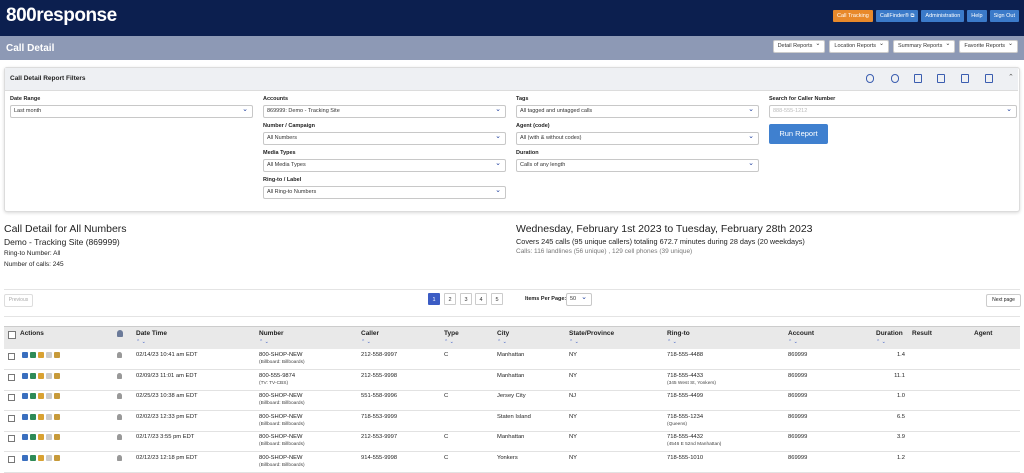 This screenshot has width=1024, height=473. What do you see at coordinates (503, 333) in the screenshot?
I see `column-header: City` at bounding box center [503, 333].